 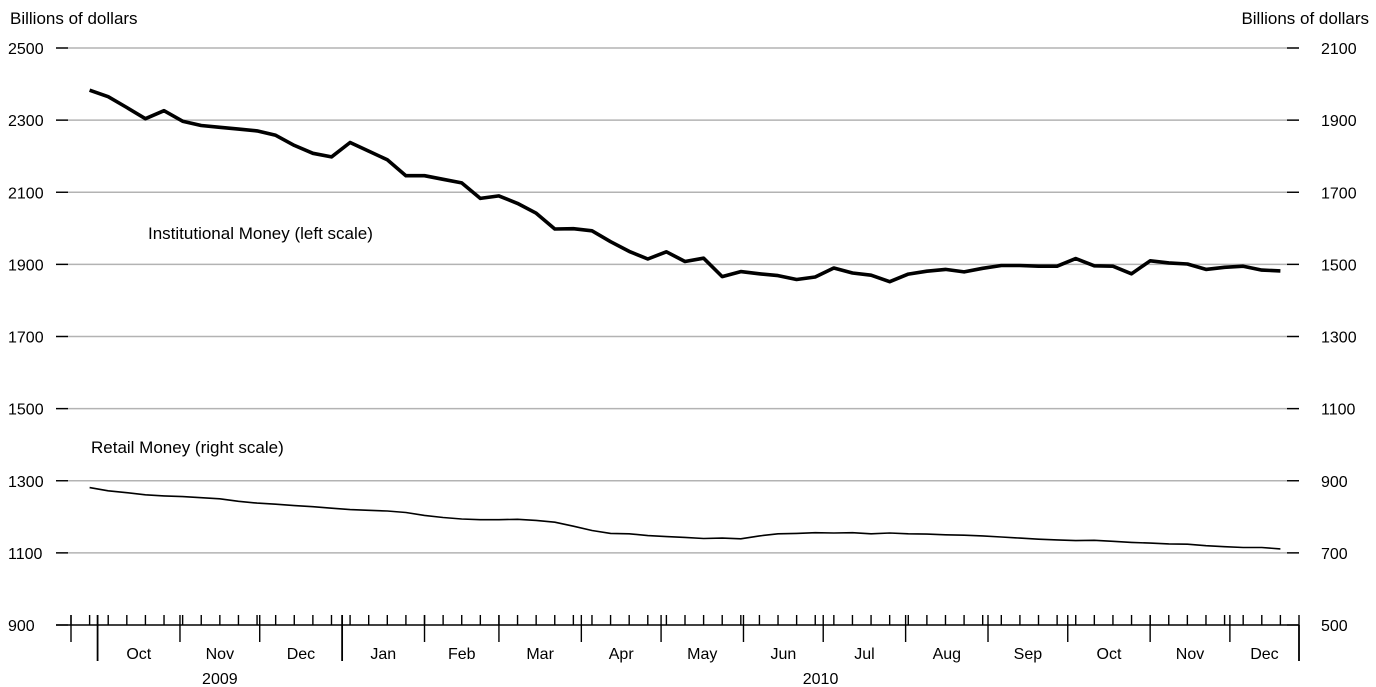 I want to click on left-tick-label: 2300, so click(x=26, y=121).